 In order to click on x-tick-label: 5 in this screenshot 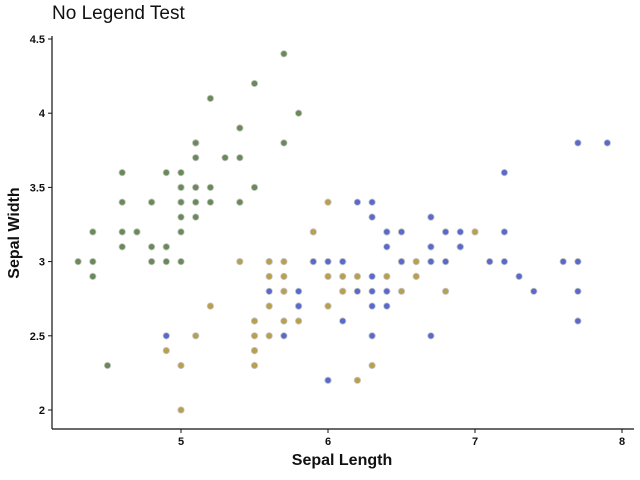, I will do `click(181, 442)`.